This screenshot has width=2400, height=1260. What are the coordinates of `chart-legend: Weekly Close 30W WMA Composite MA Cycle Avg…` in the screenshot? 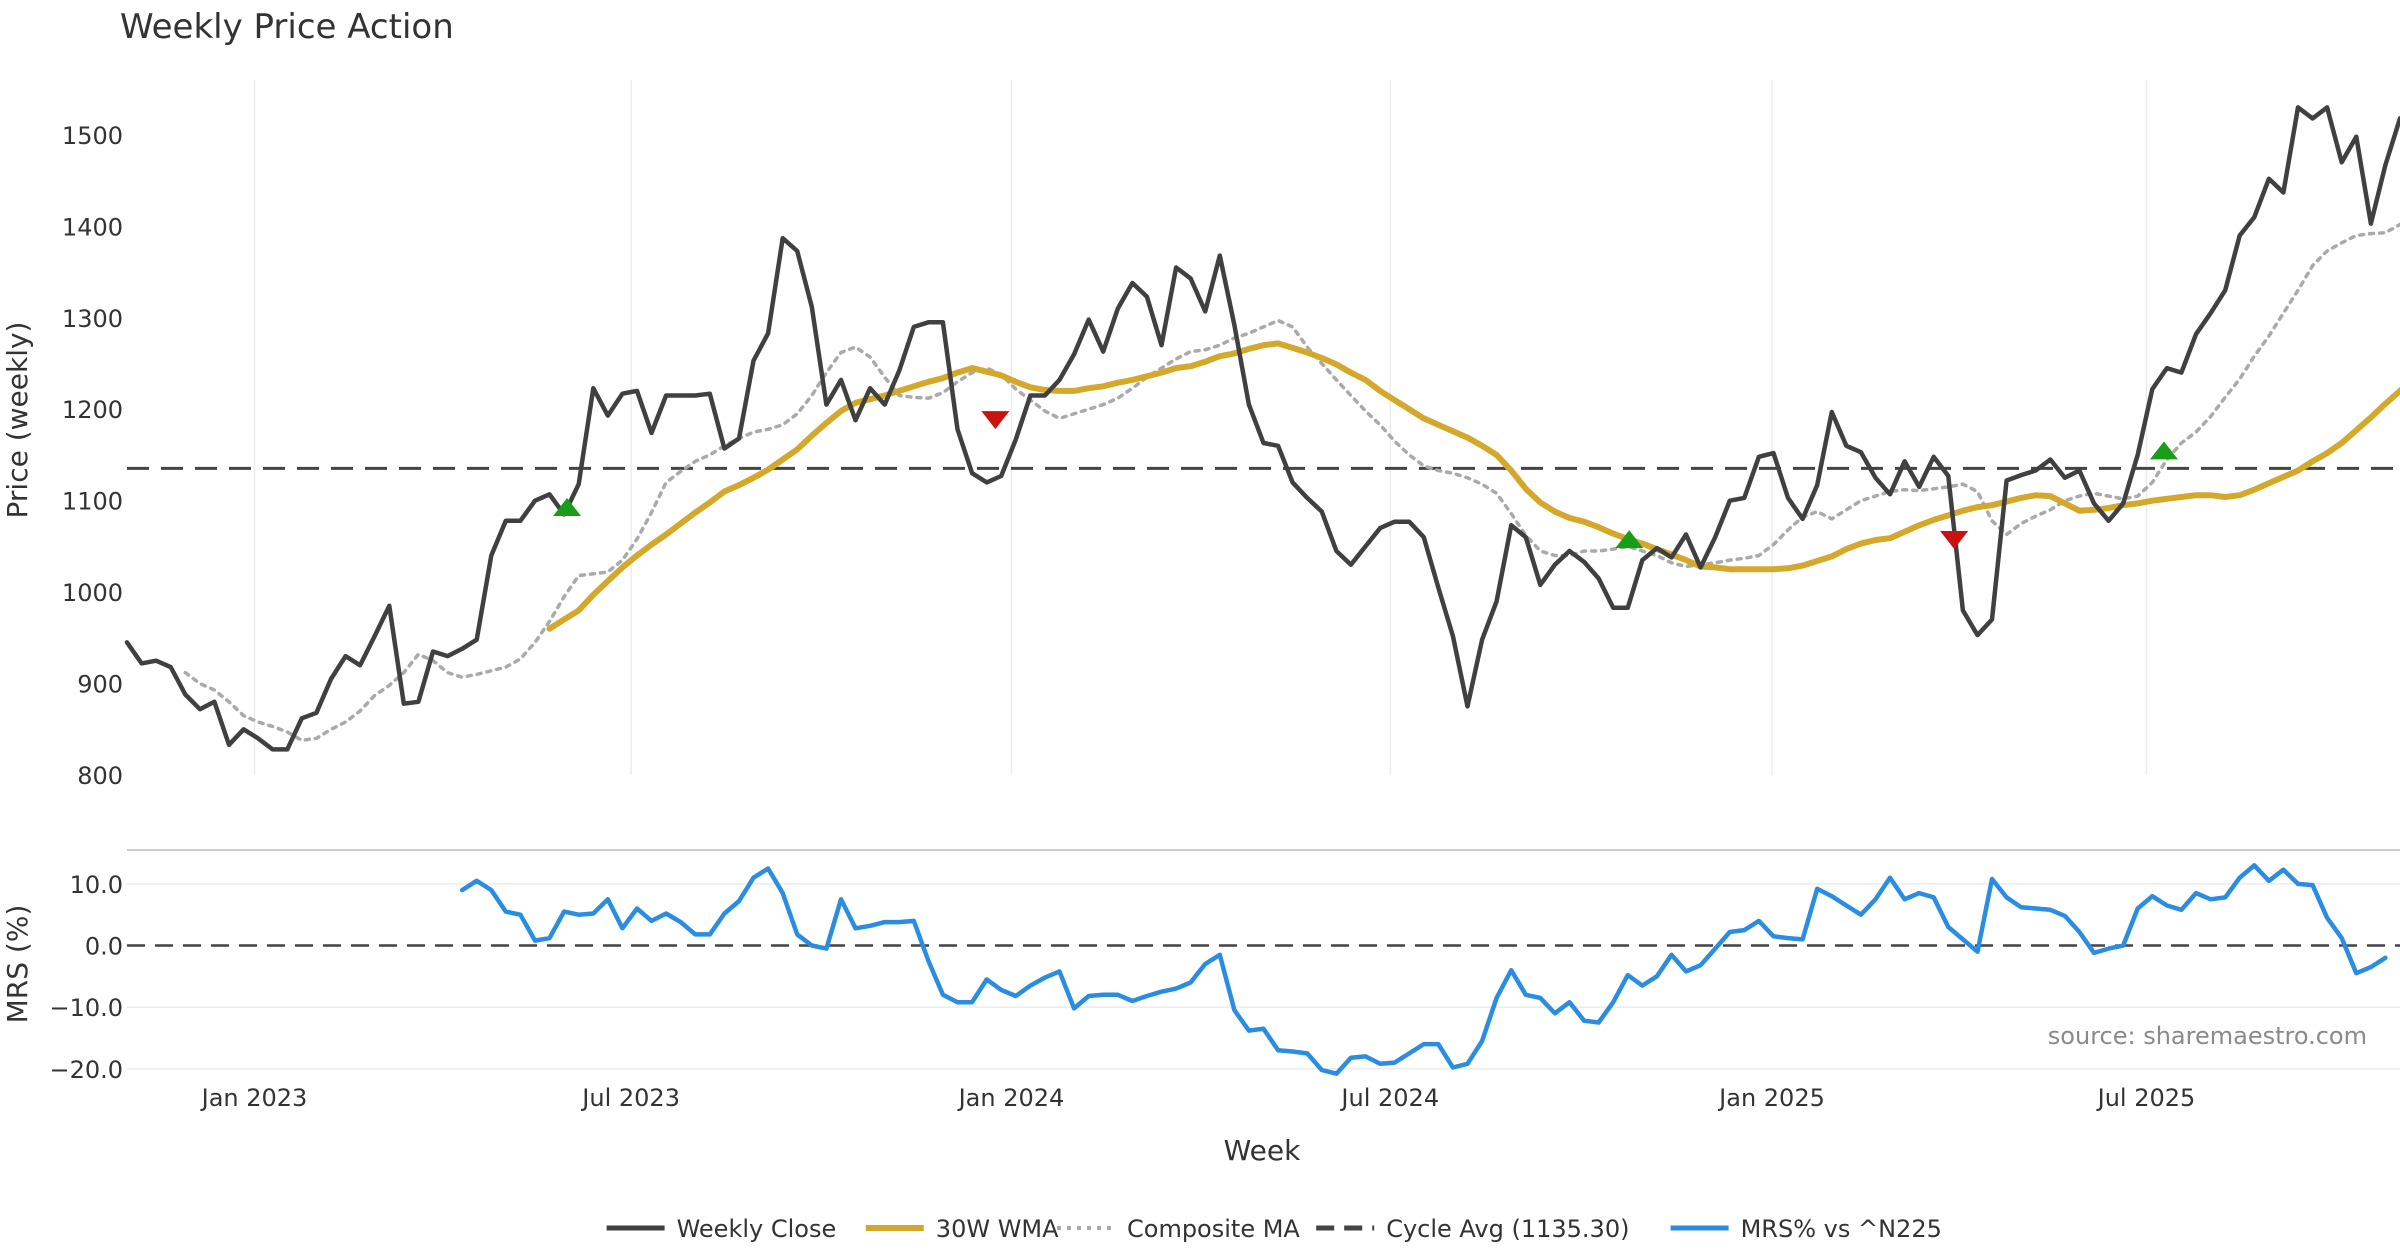 It's located at (1274, 1229).